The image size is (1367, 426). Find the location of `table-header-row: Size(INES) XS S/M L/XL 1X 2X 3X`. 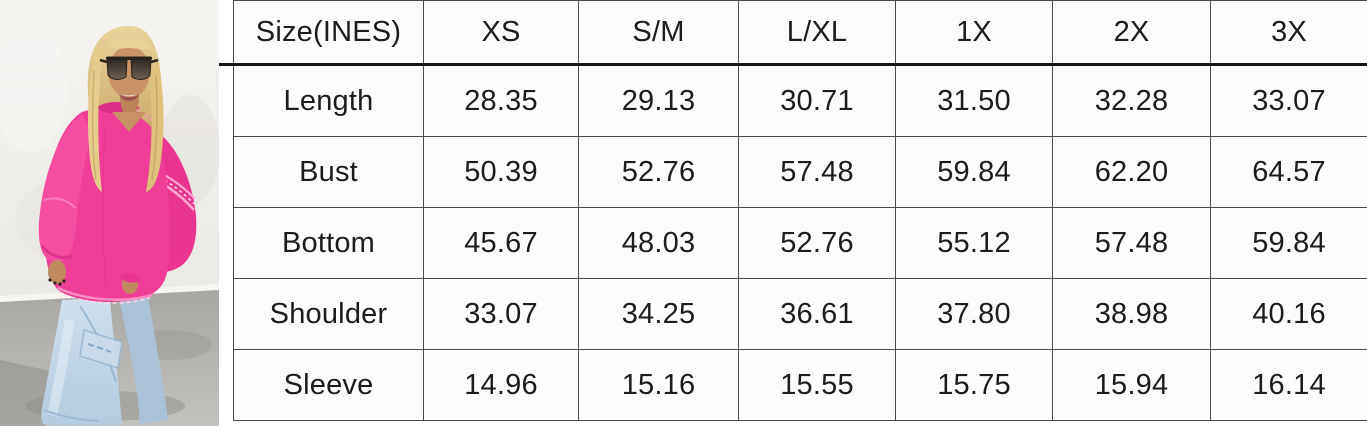

table-header-row: Size(INES) XS S/M L/XL 1X 2X 3X is located at coordinates (800, 33).